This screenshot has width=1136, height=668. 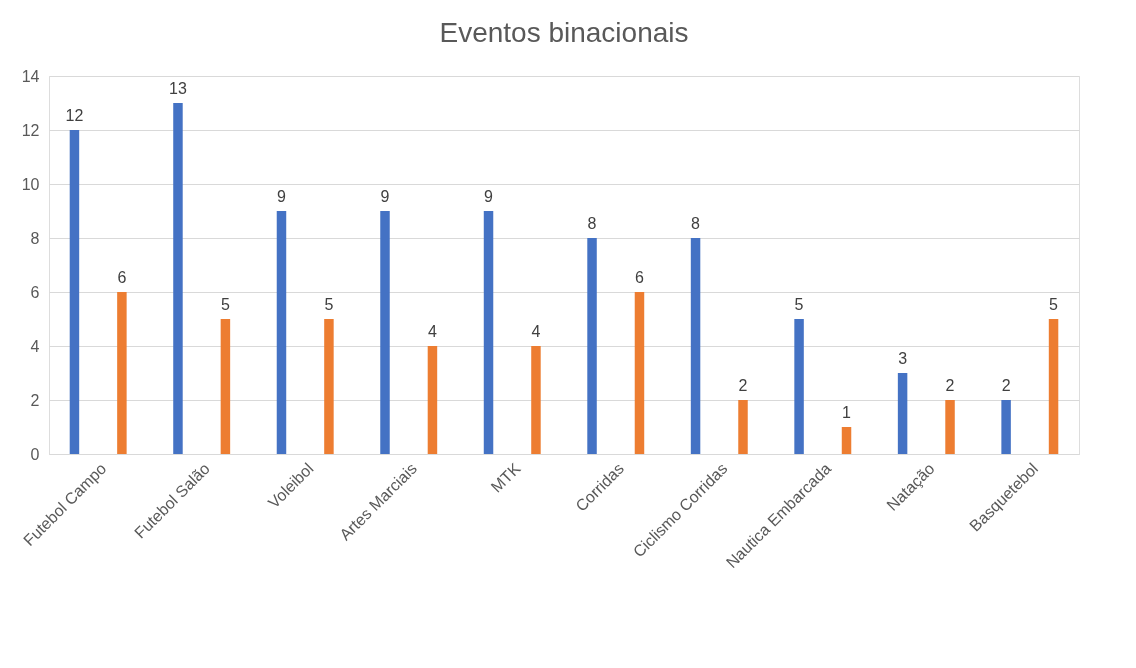 I want to click on data-label: 13, so click(x=178, y=88).